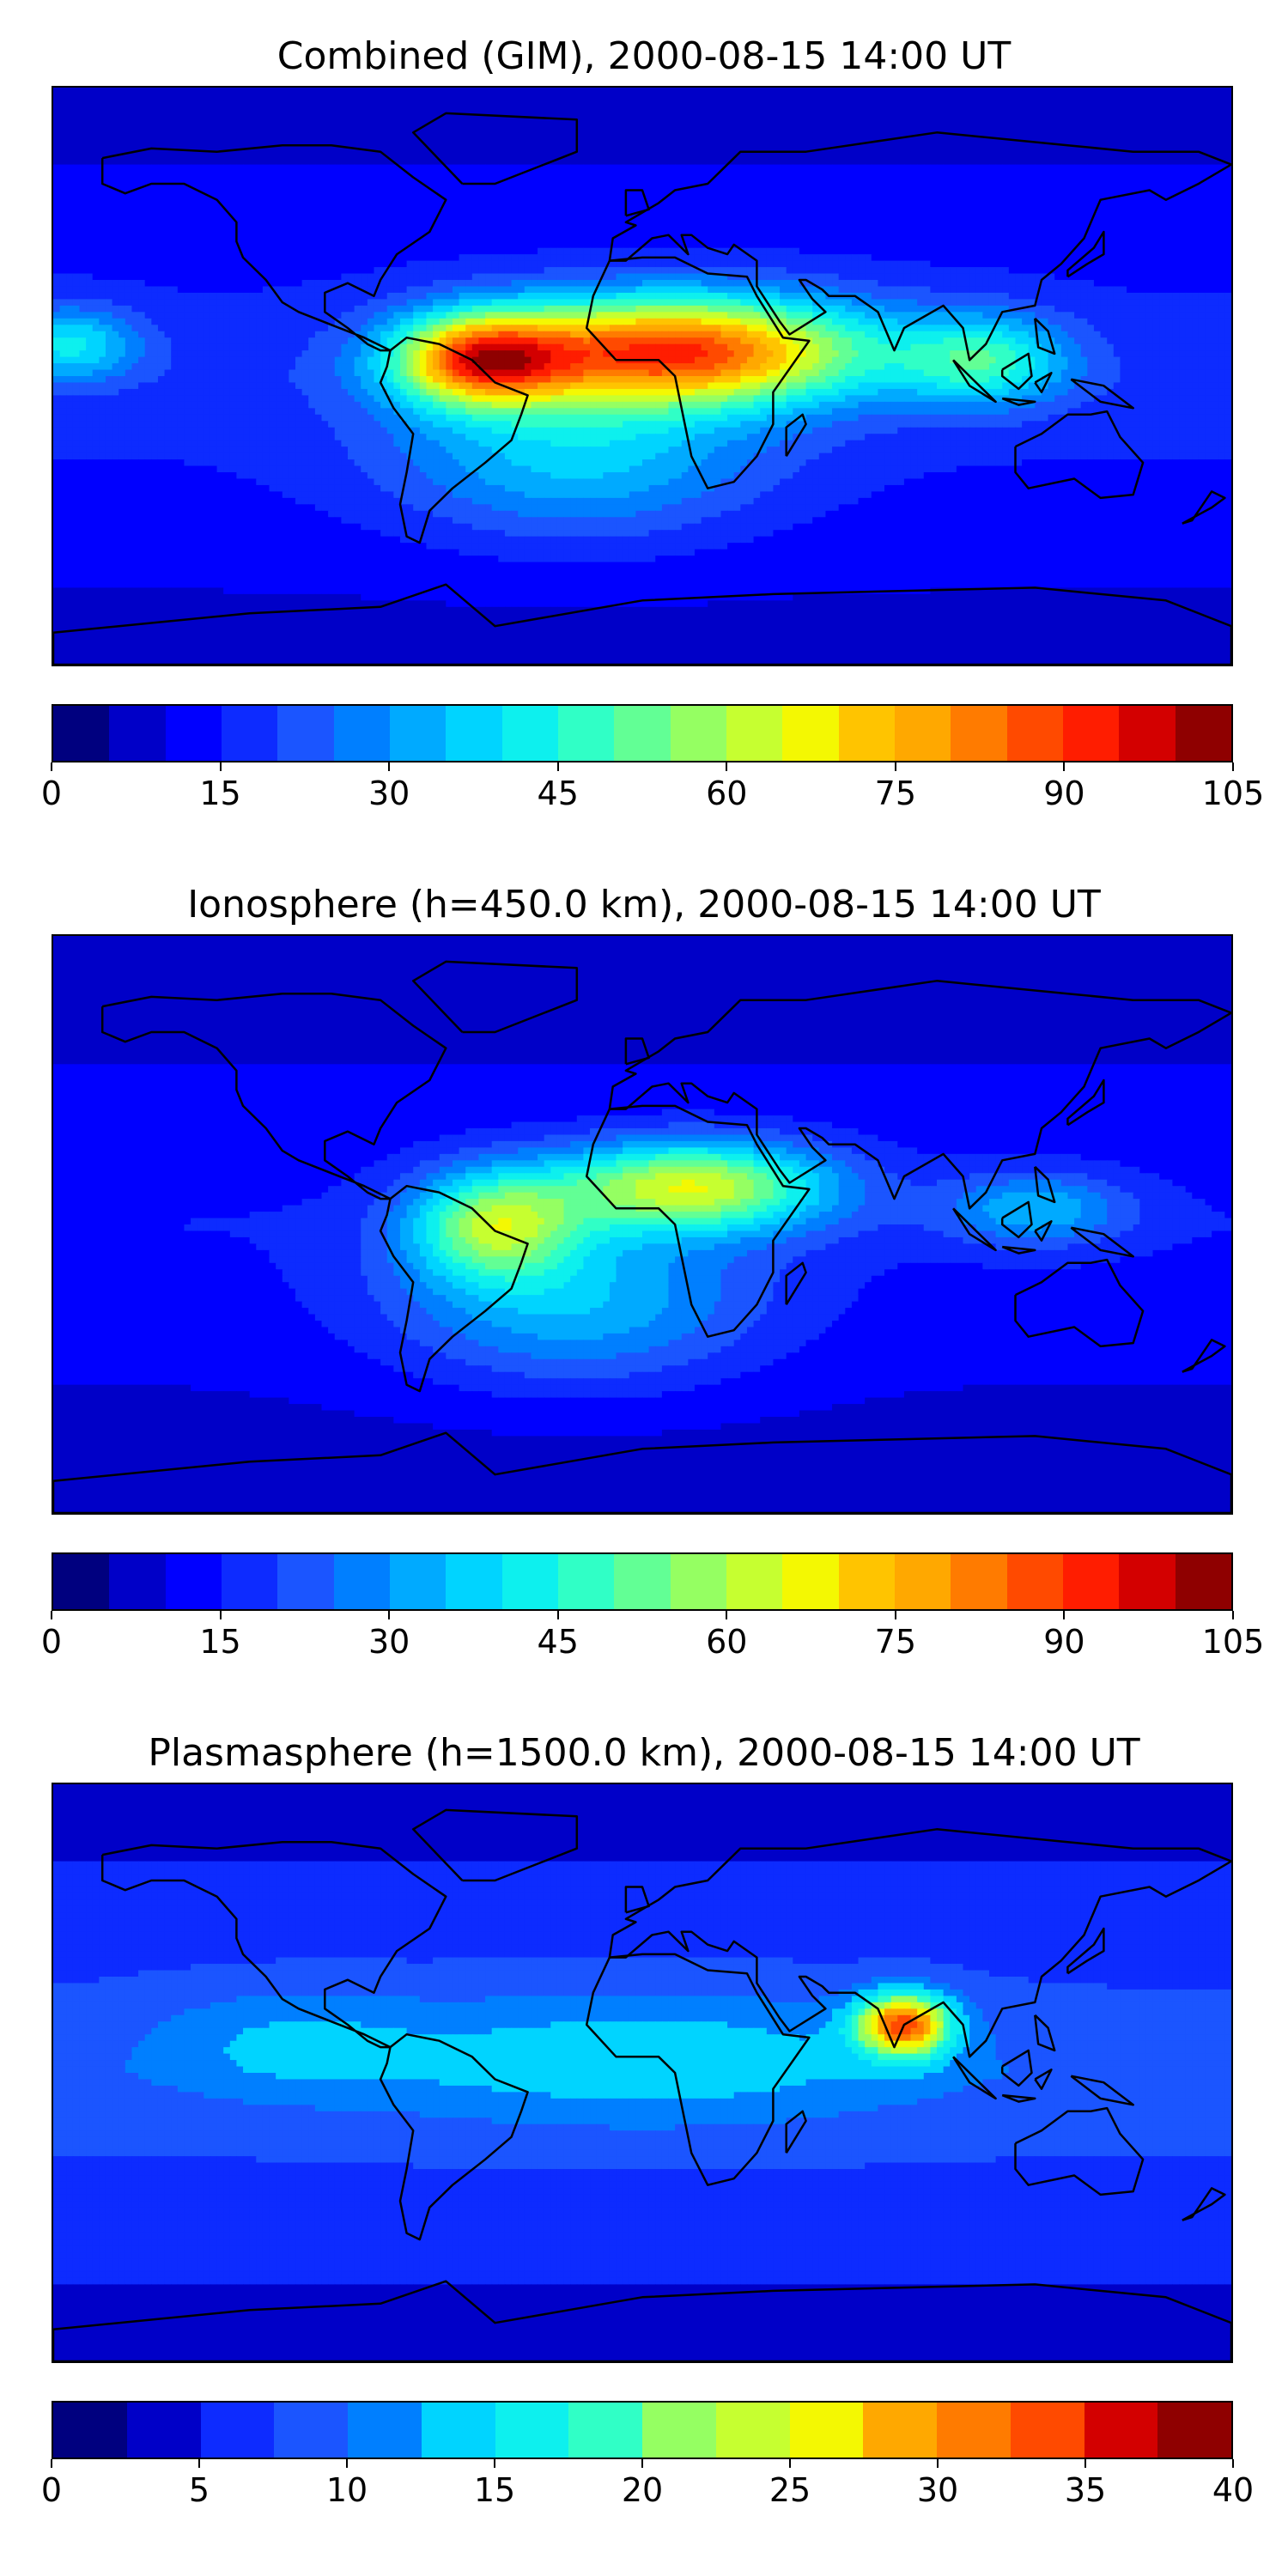  I want to click on colorbar-tick-label: 5, so click(199, 2490).